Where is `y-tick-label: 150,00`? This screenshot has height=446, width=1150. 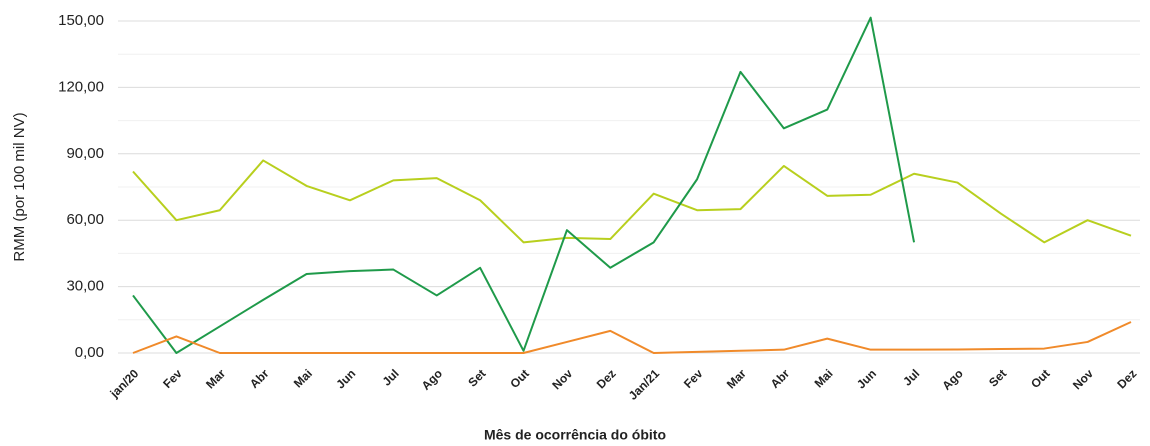
y-tick-label: 150,00 is located at coordinates (81, 20).